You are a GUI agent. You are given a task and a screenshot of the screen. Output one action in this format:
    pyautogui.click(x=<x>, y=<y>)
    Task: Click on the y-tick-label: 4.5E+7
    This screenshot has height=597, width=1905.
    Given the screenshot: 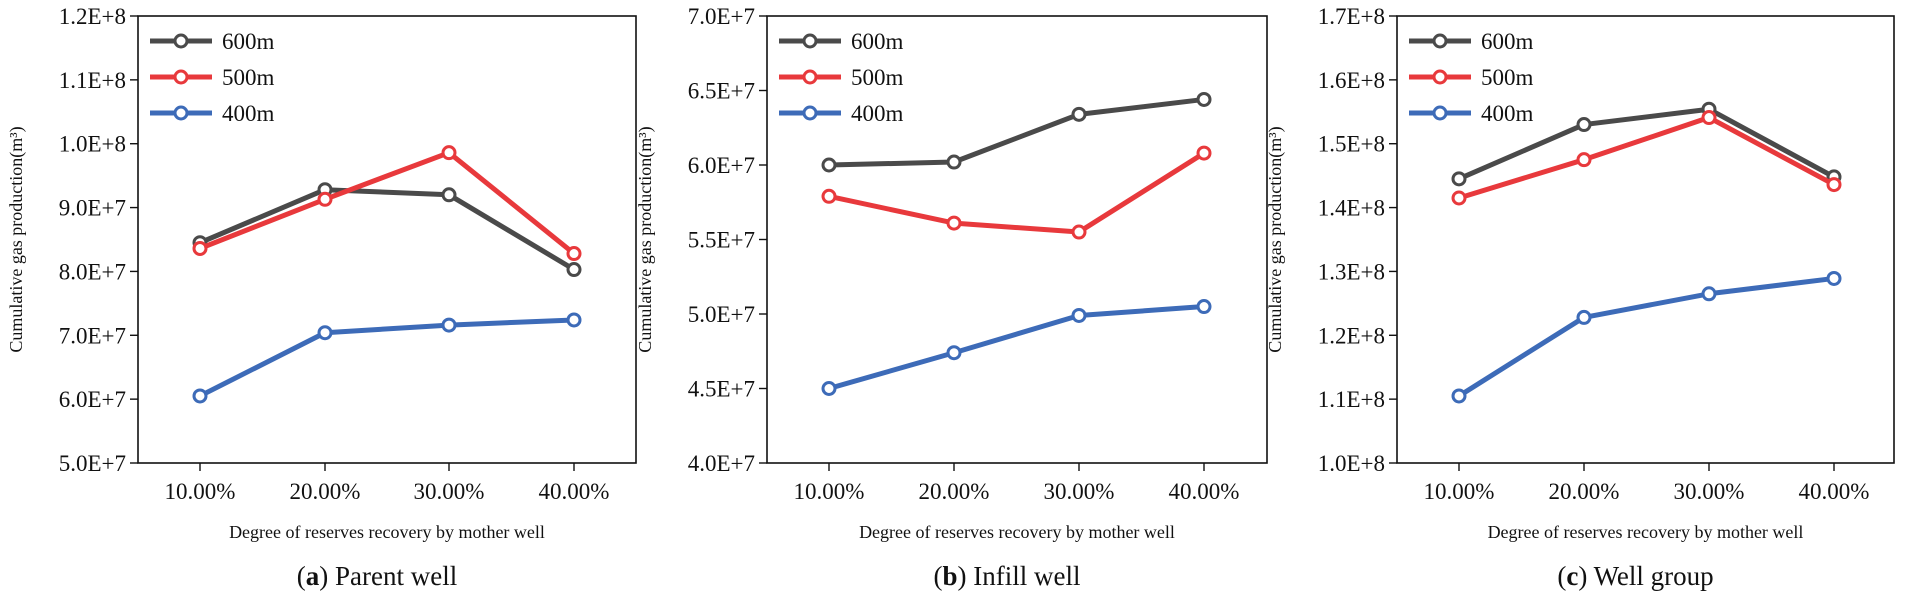 What is the action you would take?
    pyautogui.click(x=721, y=389)
    